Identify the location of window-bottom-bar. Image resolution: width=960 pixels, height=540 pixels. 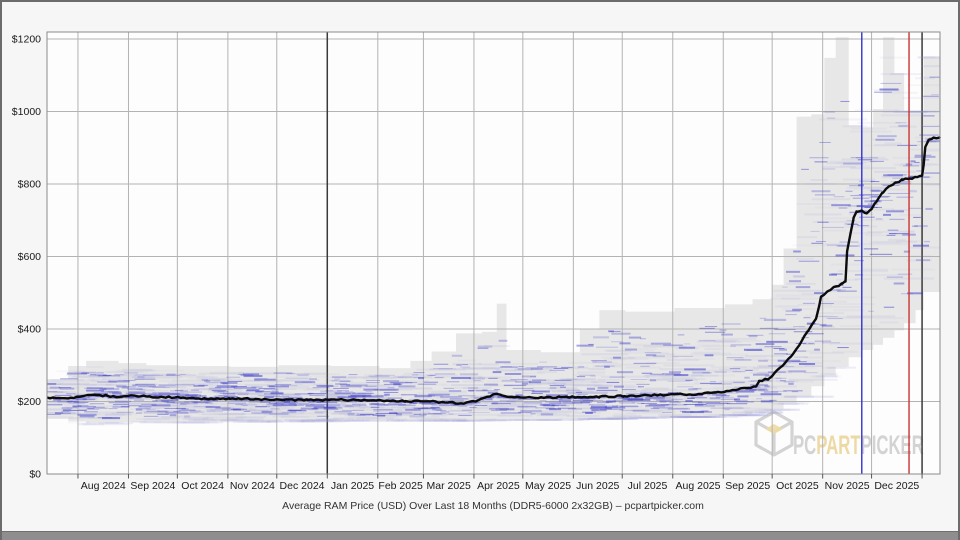
(480, 535).